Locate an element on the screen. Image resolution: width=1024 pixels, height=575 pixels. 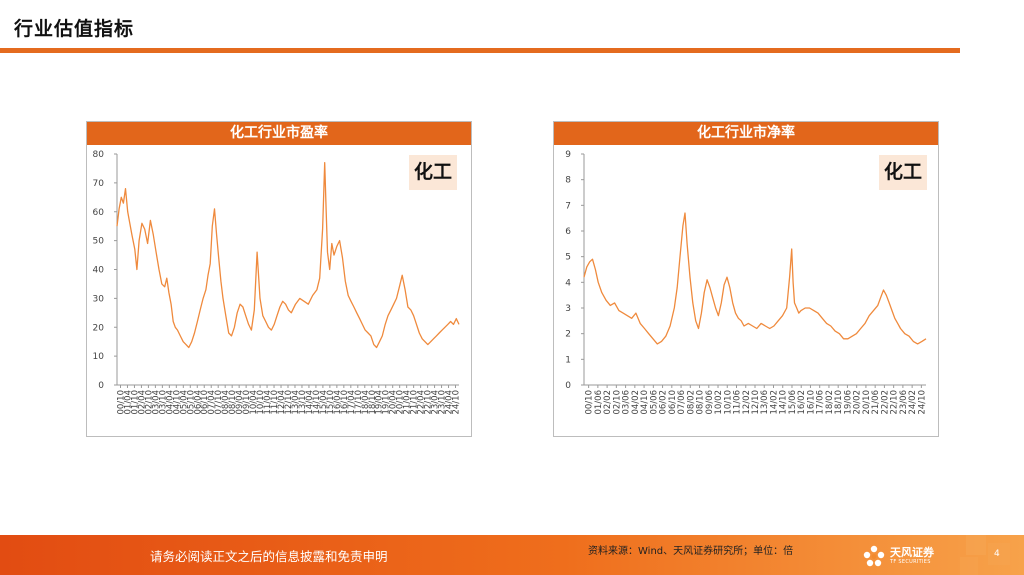
pe-x-tick-label: 03/10 is located at coordinates (163, 402).